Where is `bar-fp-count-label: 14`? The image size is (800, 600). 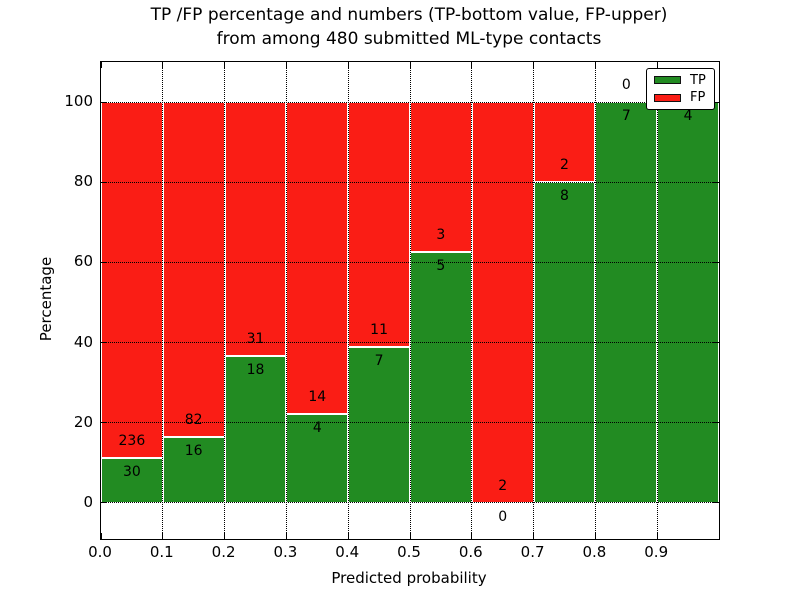 bar-fp-count-label: 14 is located at coordinates (317, 396).